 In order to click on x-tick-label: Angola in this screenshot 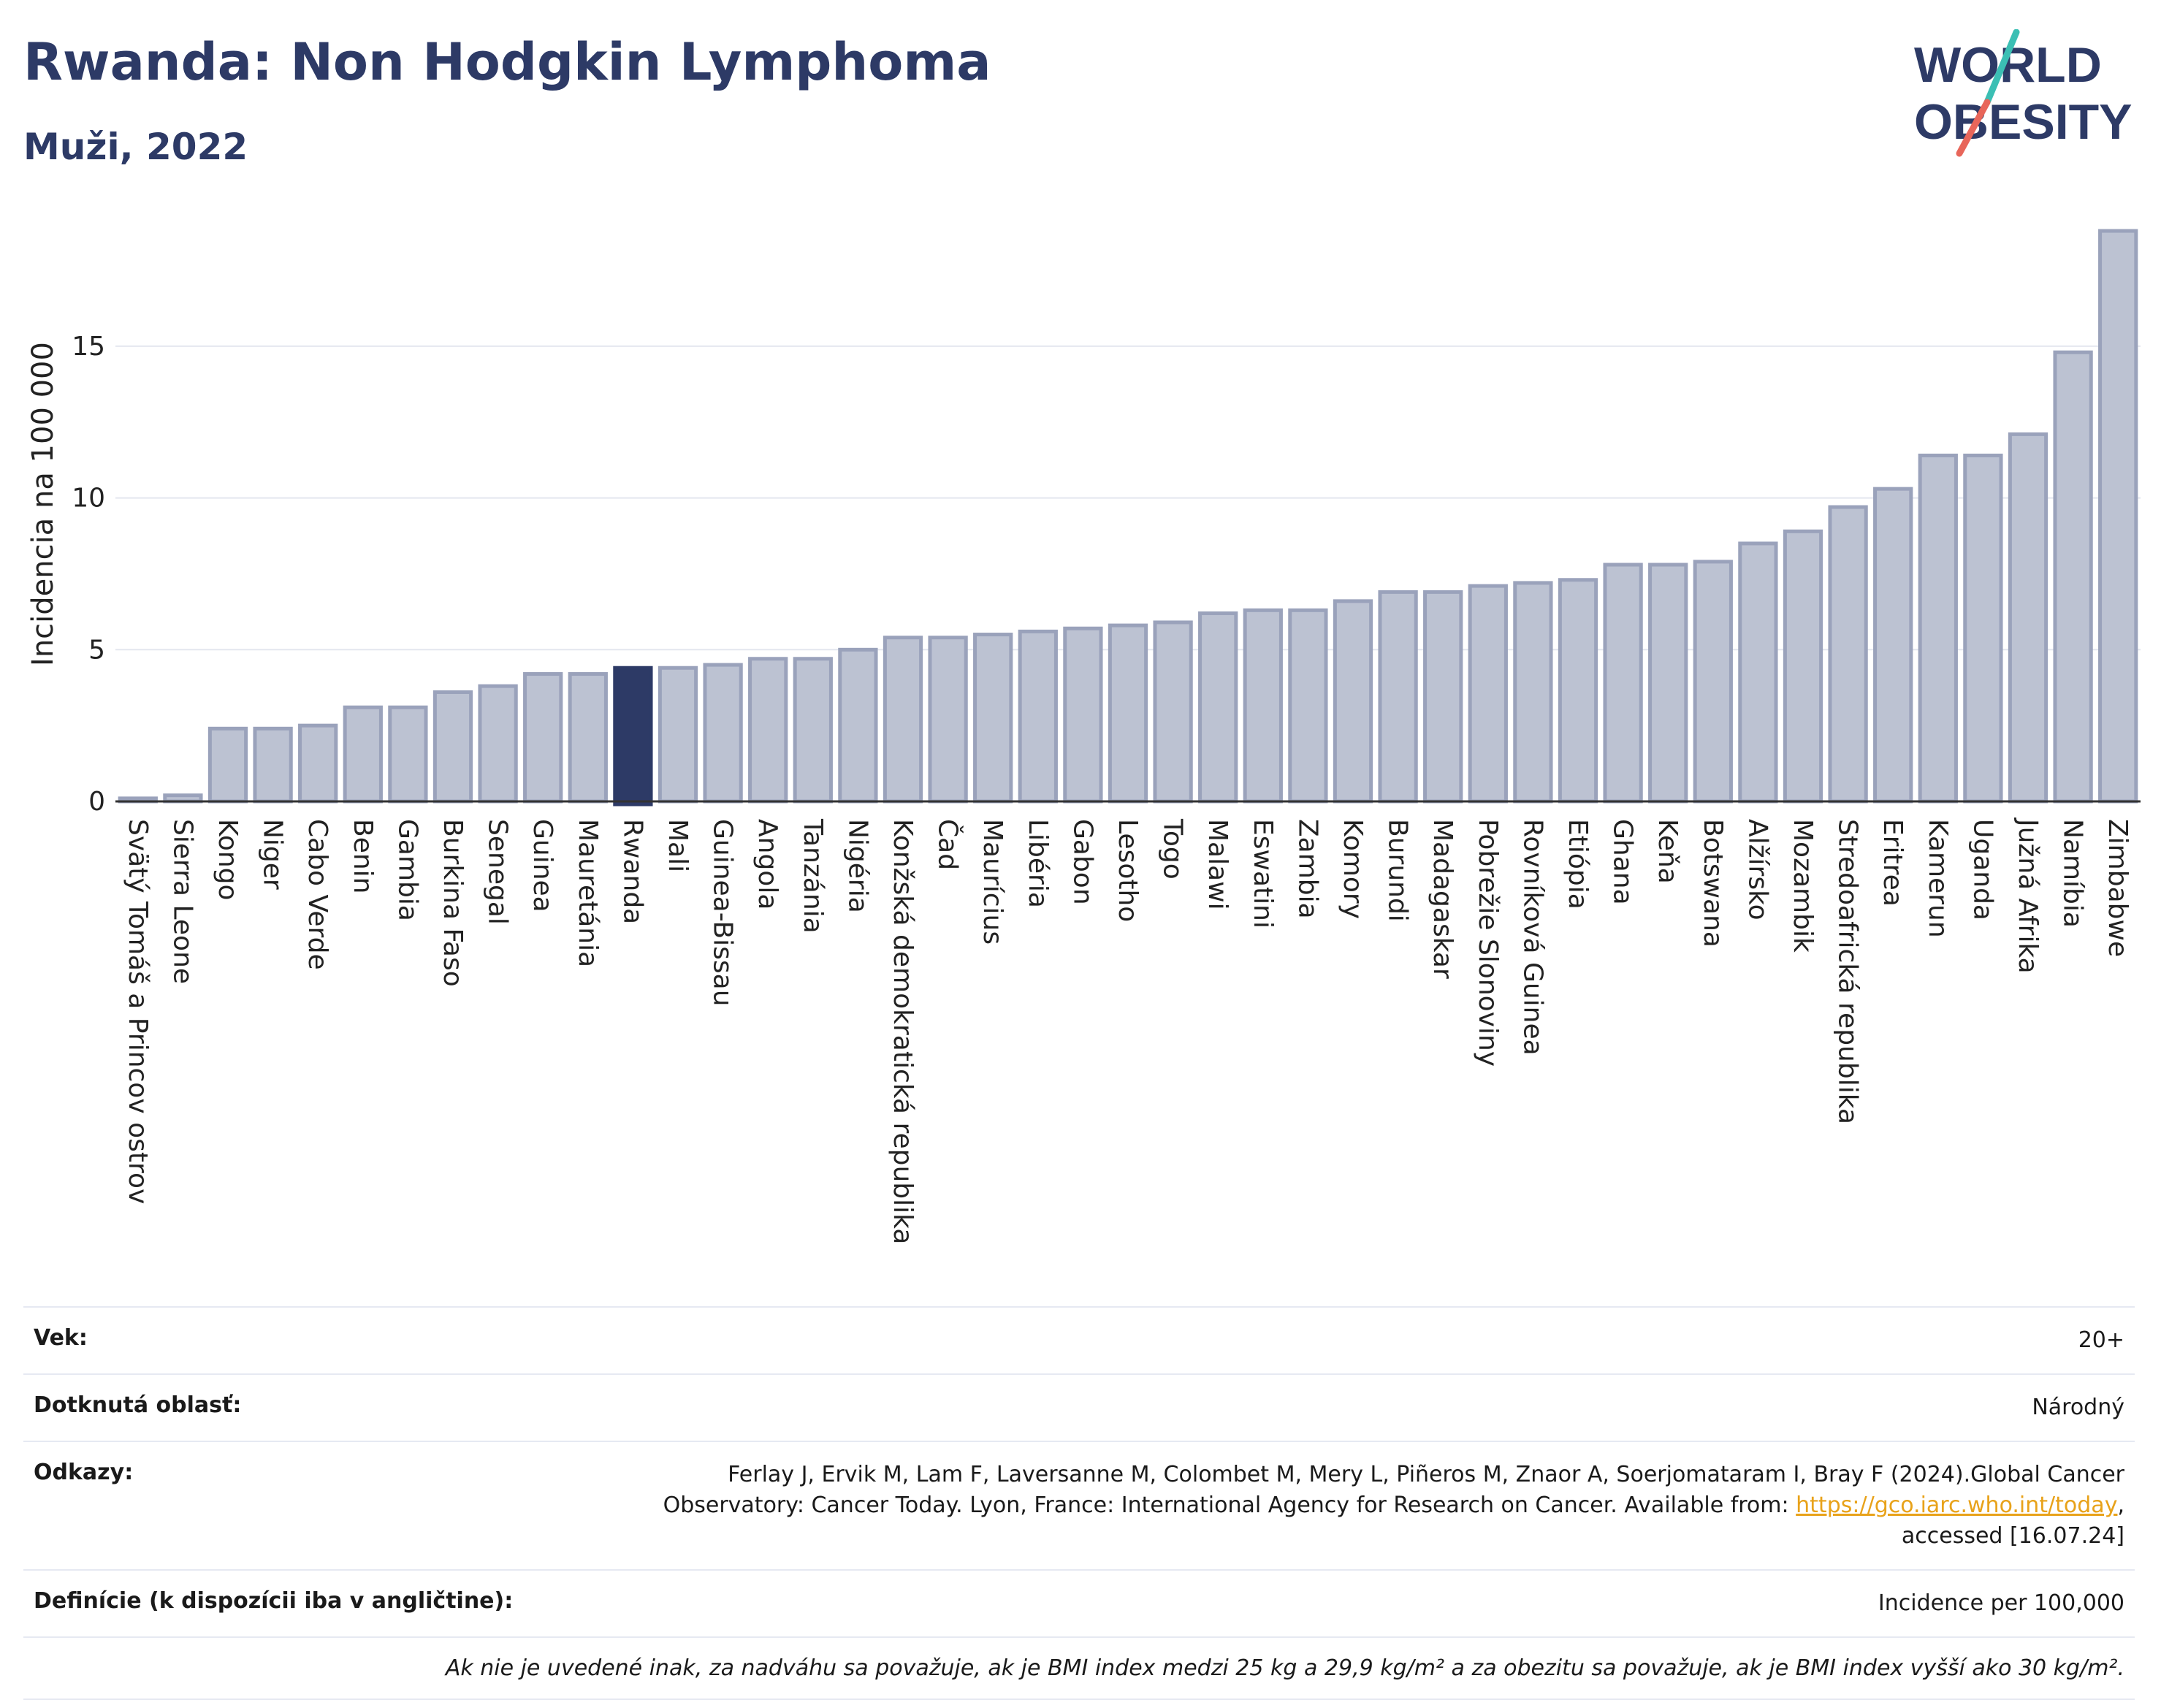, I will do `click(767, 865)`.